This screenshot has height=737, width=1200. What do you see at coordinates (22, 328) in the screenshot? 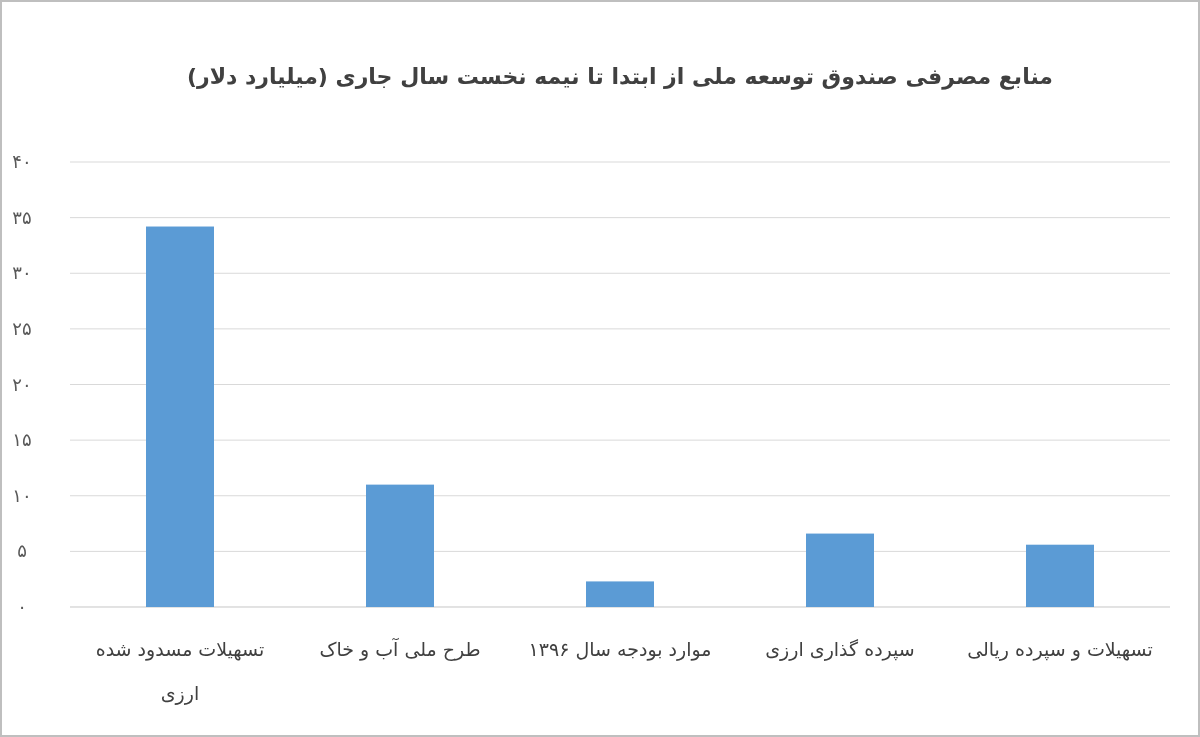
I see `y-tick-label: ۲۵` at bounding box center [22, 328].